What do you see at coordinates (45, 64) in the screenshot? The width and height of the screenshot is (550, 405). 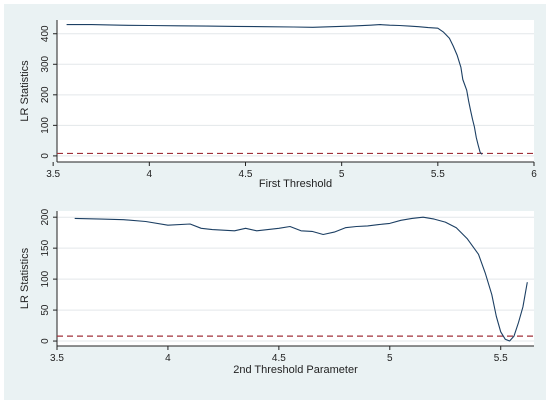 I see `y-tick-label: 300` at bounding box center [45, 64].